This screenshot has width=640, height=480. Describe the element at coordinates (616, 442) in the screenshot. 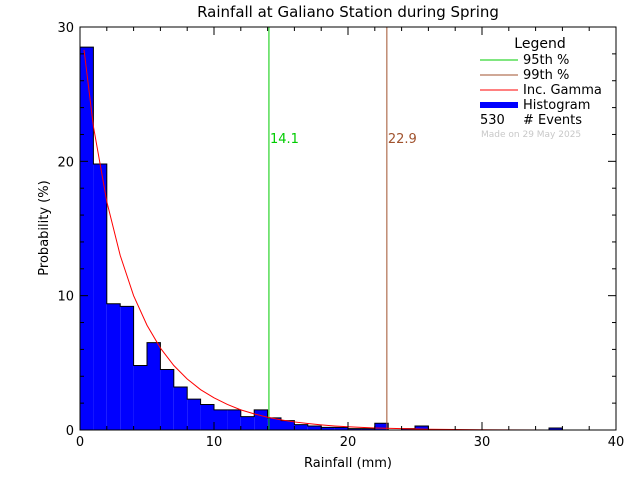

I see `x-tick-label: 40` at that location.